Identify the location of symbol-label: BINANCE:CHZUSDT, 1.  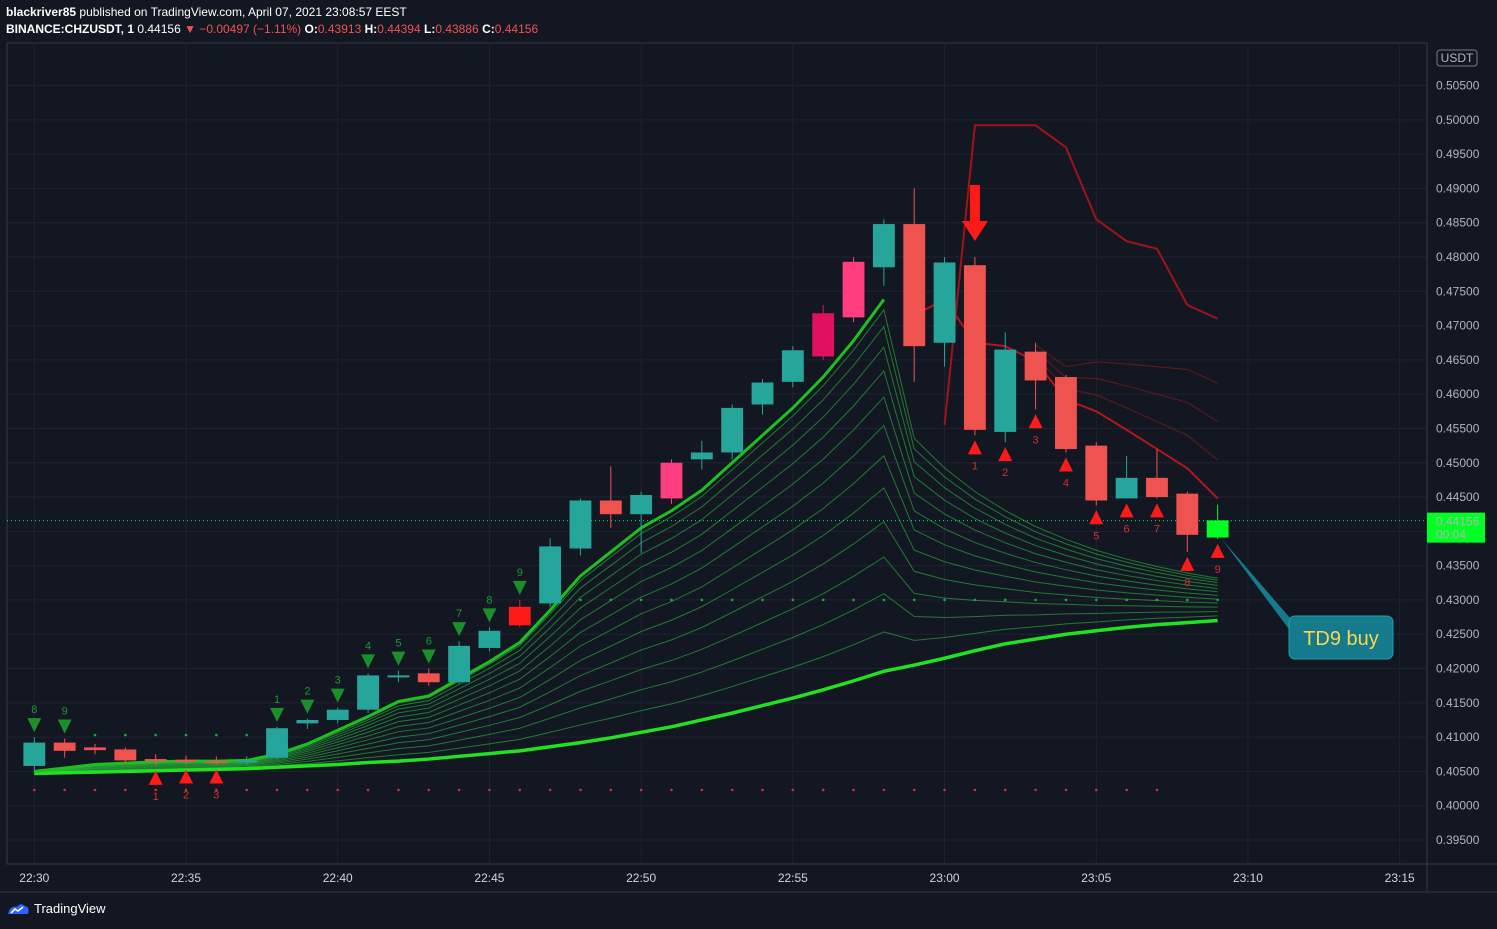
(70, 29).